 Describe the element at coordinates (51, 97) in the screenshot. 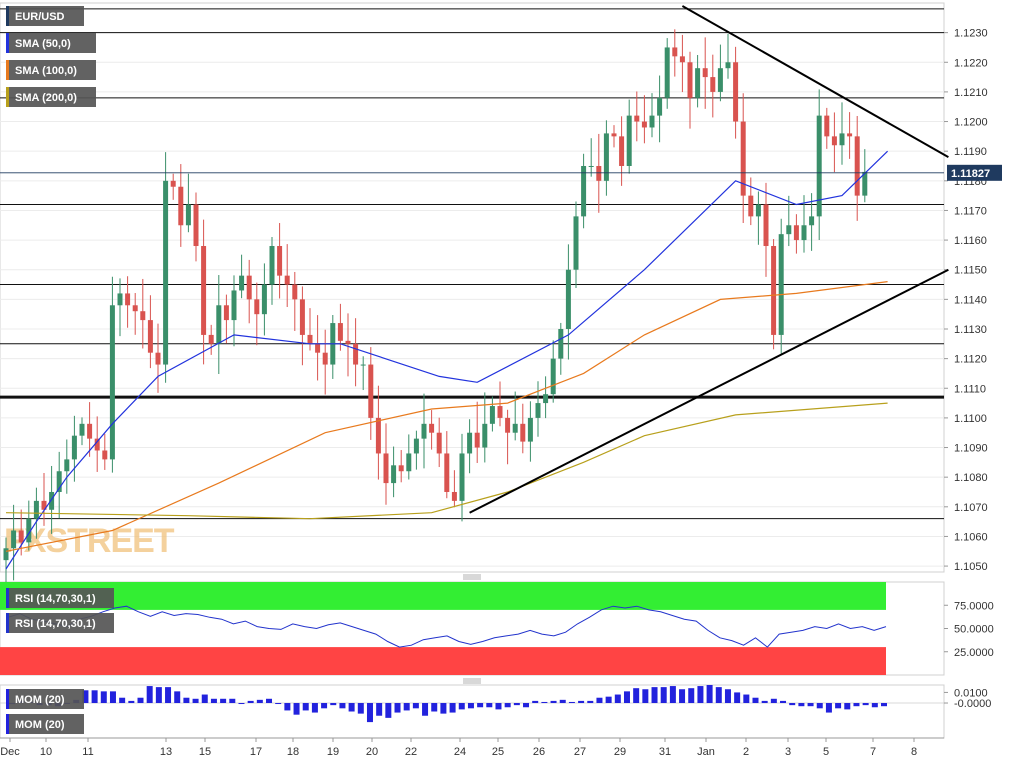

I see `indicator-tag: SMA (200,0)` at that location.